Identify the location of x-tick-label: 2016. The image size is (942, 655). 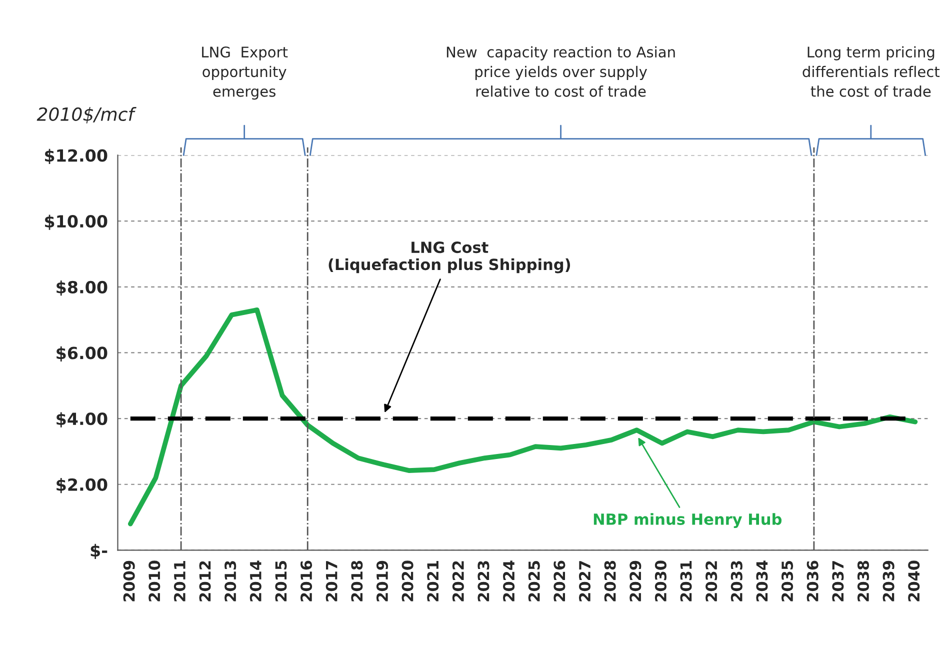
(306, 581).